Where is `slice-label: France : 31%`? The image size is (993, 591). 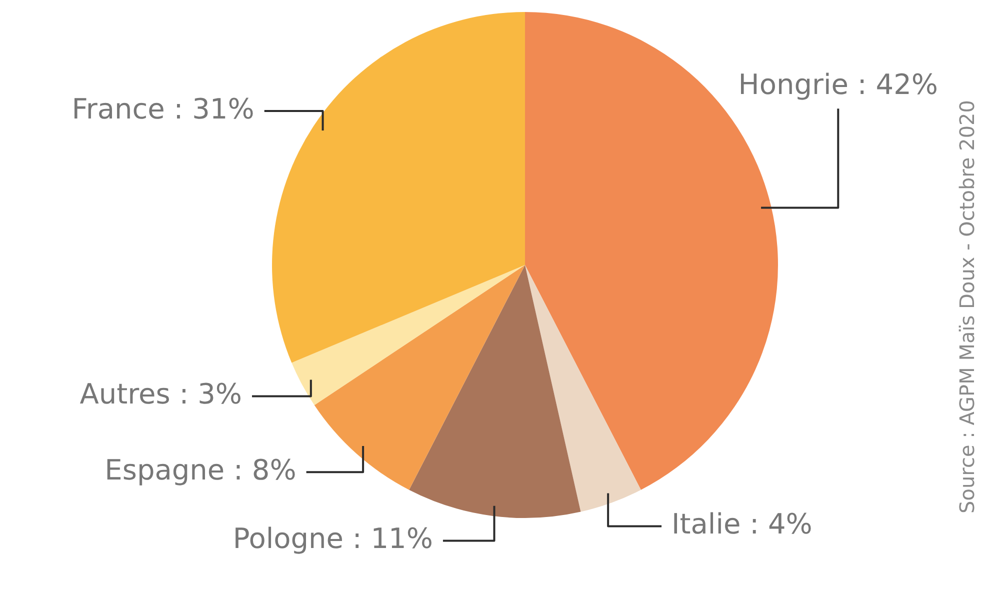
slice-label: France : 31% is located at coordinates (163, 109).